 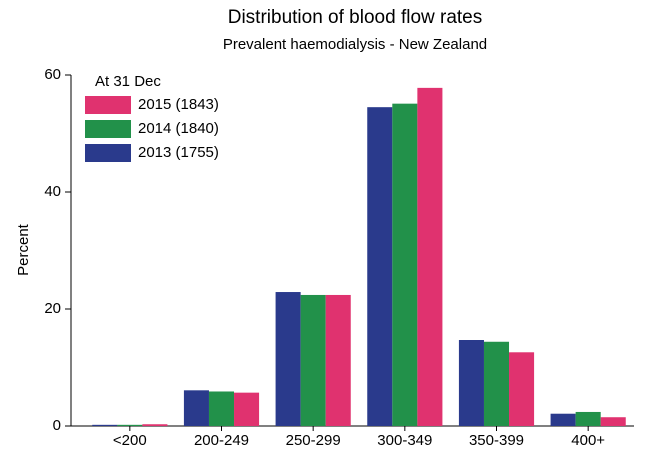 What do you see at coordinates (355, 17) in the screenshot?
I see `chart-title: Distribution of blood flow rates` at bounding box center [355, 17].